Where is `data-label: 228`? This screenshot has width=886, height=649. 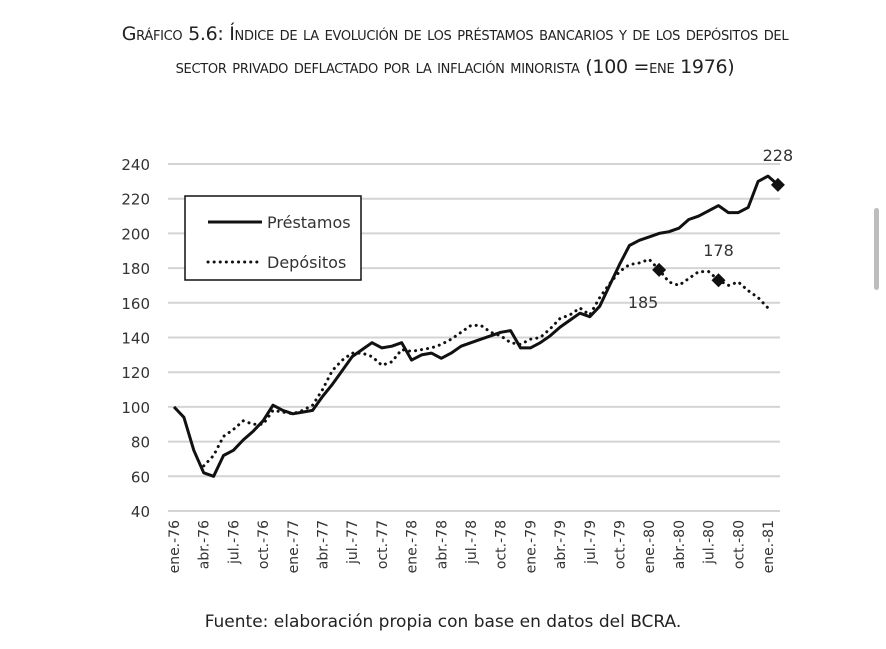 data-label: 228 is located at coordinates (778, 155).